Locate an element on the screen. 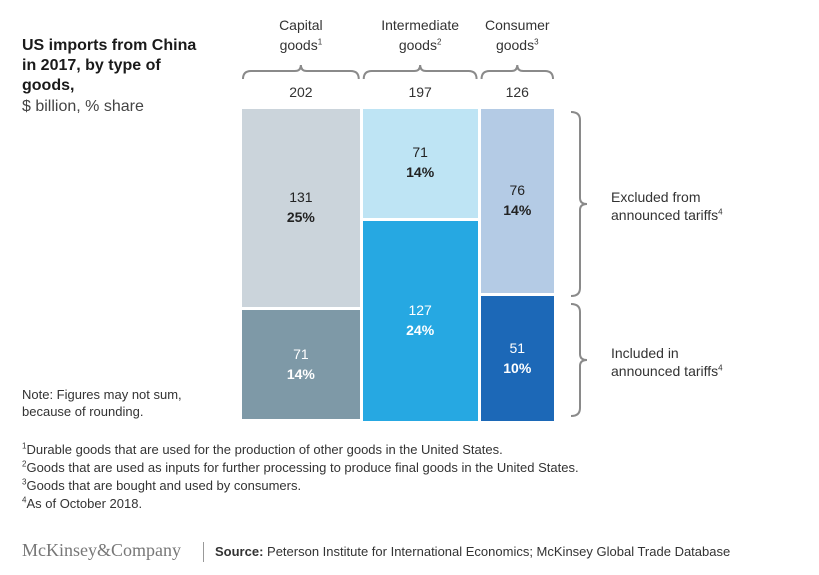 Image resolution: width=819 pixels, height=575 pixels. source-label: Source: is located at coordinates (239, 551).